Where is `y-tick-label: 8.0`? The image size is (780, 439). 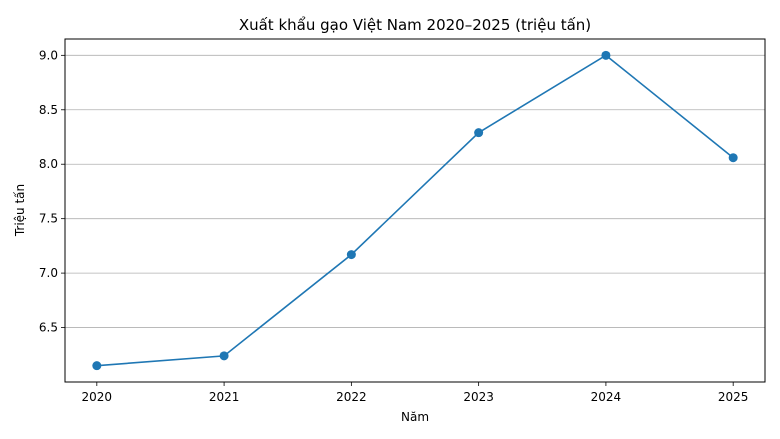 y-tick-label: 8.0 is located at coordinates (48, 164).